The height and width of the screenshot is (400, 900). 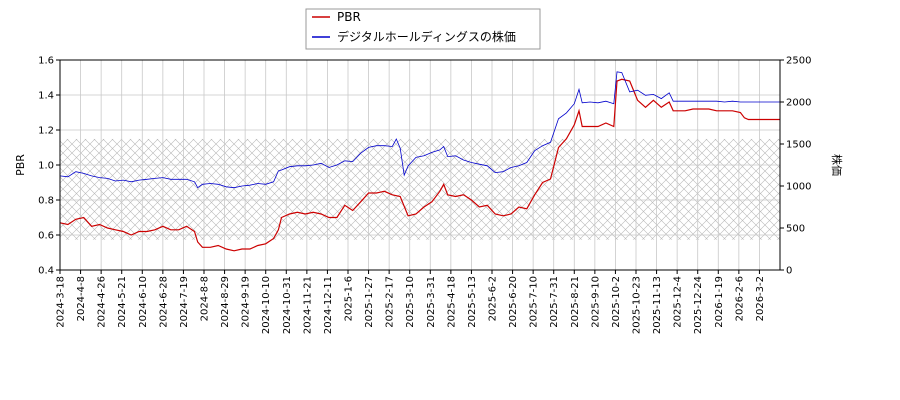 I want to click on x-tick-label: 2024-9-19, so click(x=246, y=302).